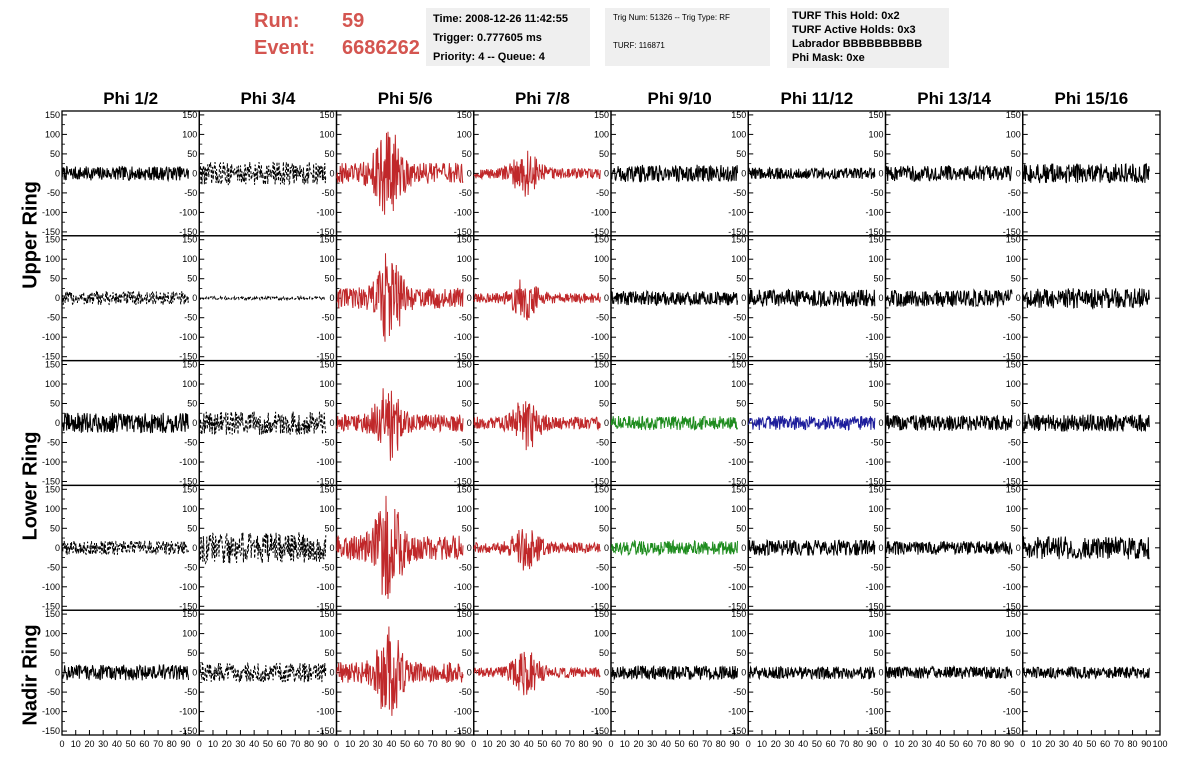  What do you see at coordinates (857, 44) in the screenshot?
I see `labrador-text: Labrador BBBBBBBBBB` at bounding box center [857, 44].